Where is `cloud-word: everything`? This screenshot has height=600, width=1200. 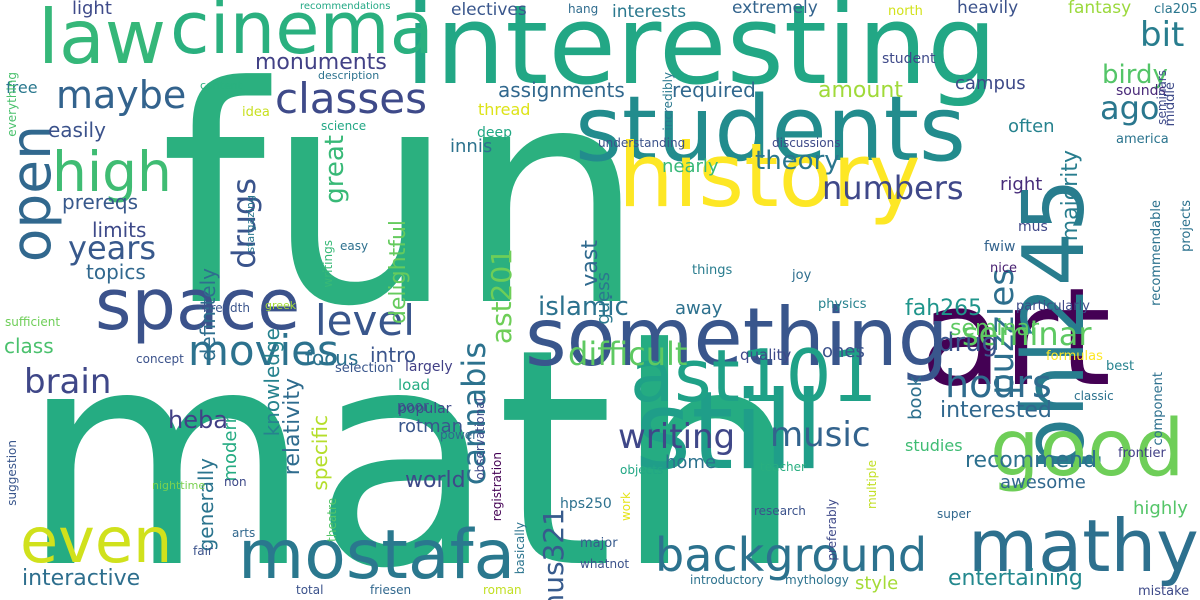
cloud-word: everything is located at coordinates (12, 104).